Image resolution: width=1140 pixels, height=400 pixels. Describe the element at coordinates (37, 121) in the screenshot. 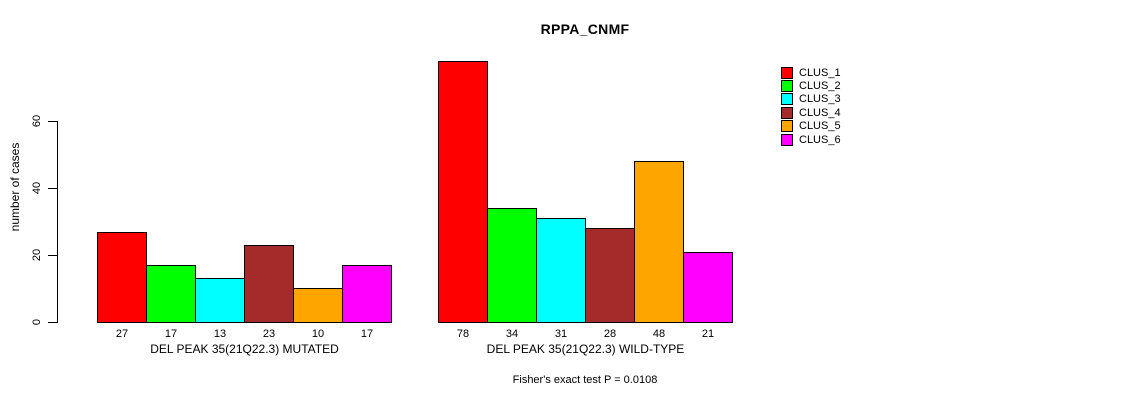

I see `y-axis-tick-label: 60` at that location.